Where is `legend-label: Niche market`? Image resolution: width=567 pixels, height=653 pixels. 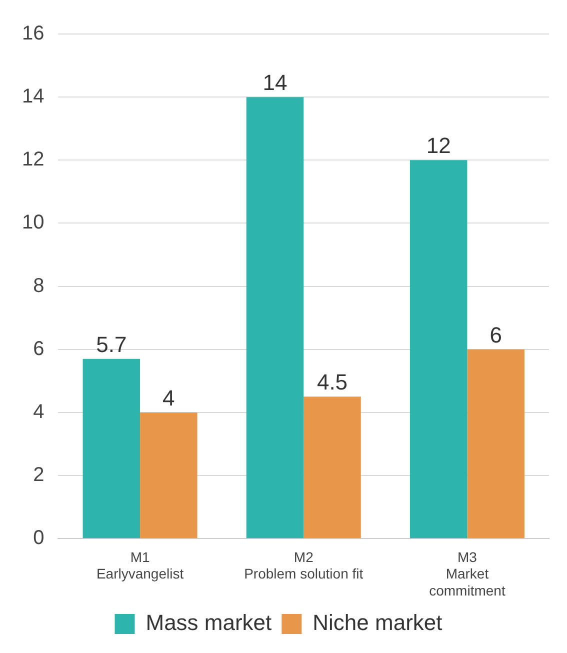 legend-label: Niche market is located at coordinates (377, 623).